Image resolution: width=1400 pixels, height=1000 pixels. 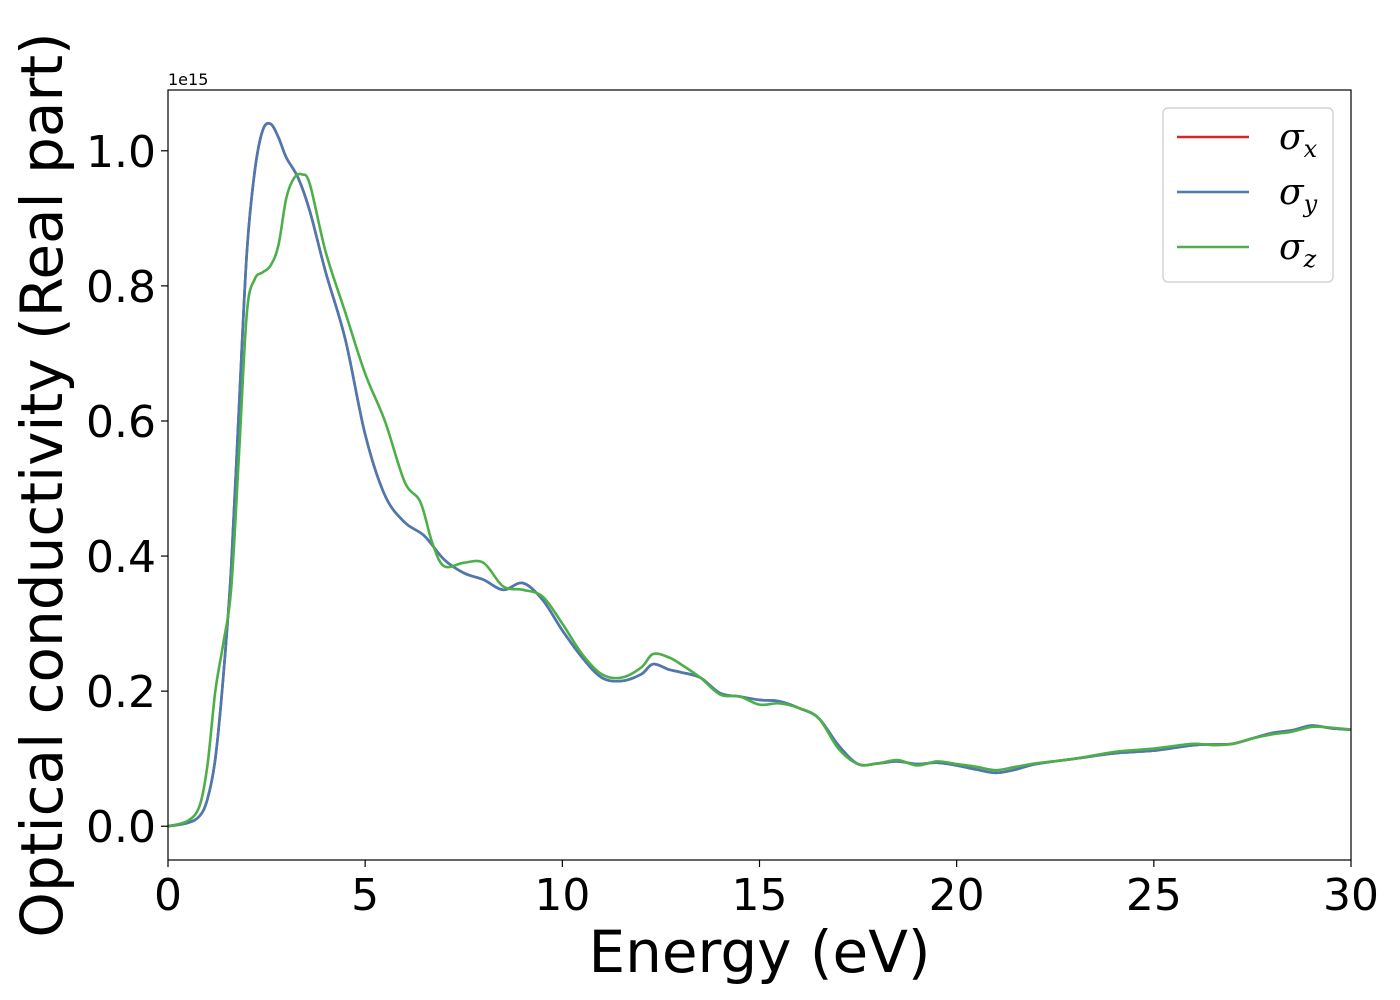 What do you see at coordinates (1298, 195) in the screenshot?
I see `legend-label-y: σy` at bounding box center [1298, 195].